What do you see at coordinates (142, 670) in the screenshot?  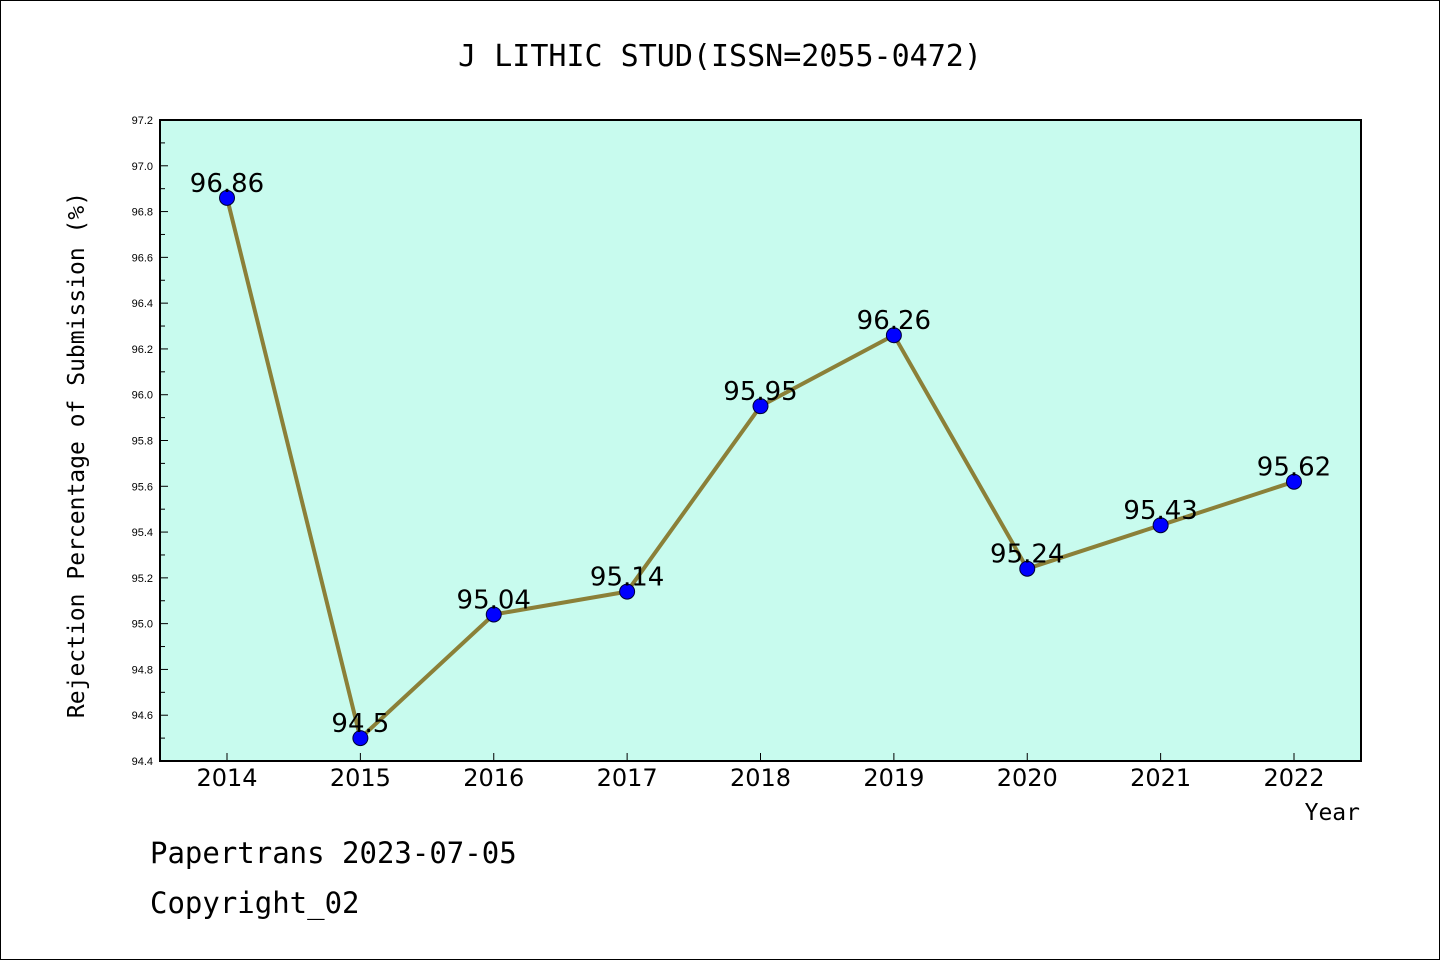 I see `y-tick-label: 94.8` at bounding box center [142, 670].